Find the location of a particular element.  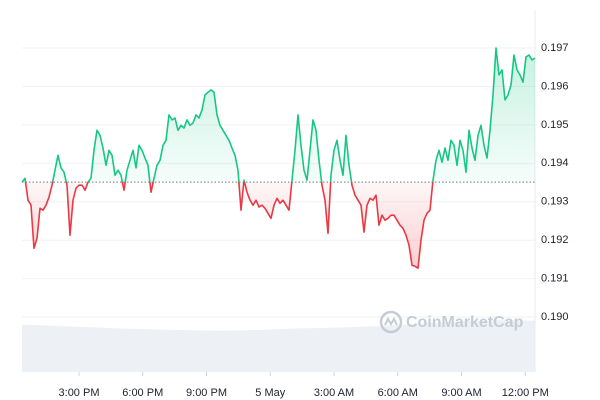

y-tick-label: 0.193 is located at coordinates (555, 202).